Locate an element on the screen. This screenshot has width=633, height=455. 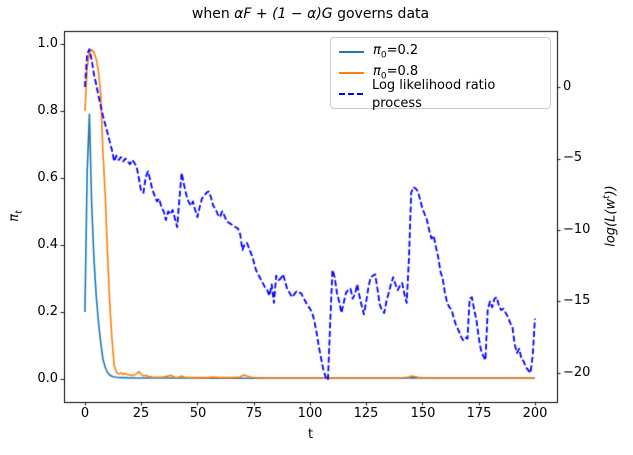
y-right-label-sup: t is located at coordinates (607, 197).